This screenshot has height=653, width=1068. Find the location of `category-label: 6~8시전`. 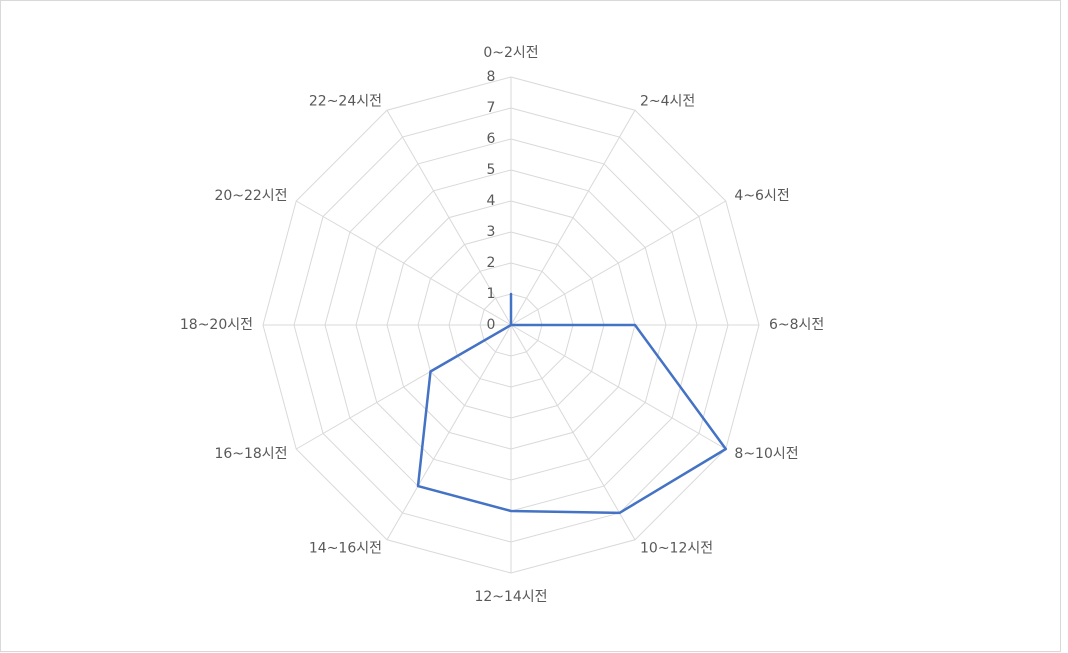

category-label: 6~8시전 is located at coordinates (796, 325).